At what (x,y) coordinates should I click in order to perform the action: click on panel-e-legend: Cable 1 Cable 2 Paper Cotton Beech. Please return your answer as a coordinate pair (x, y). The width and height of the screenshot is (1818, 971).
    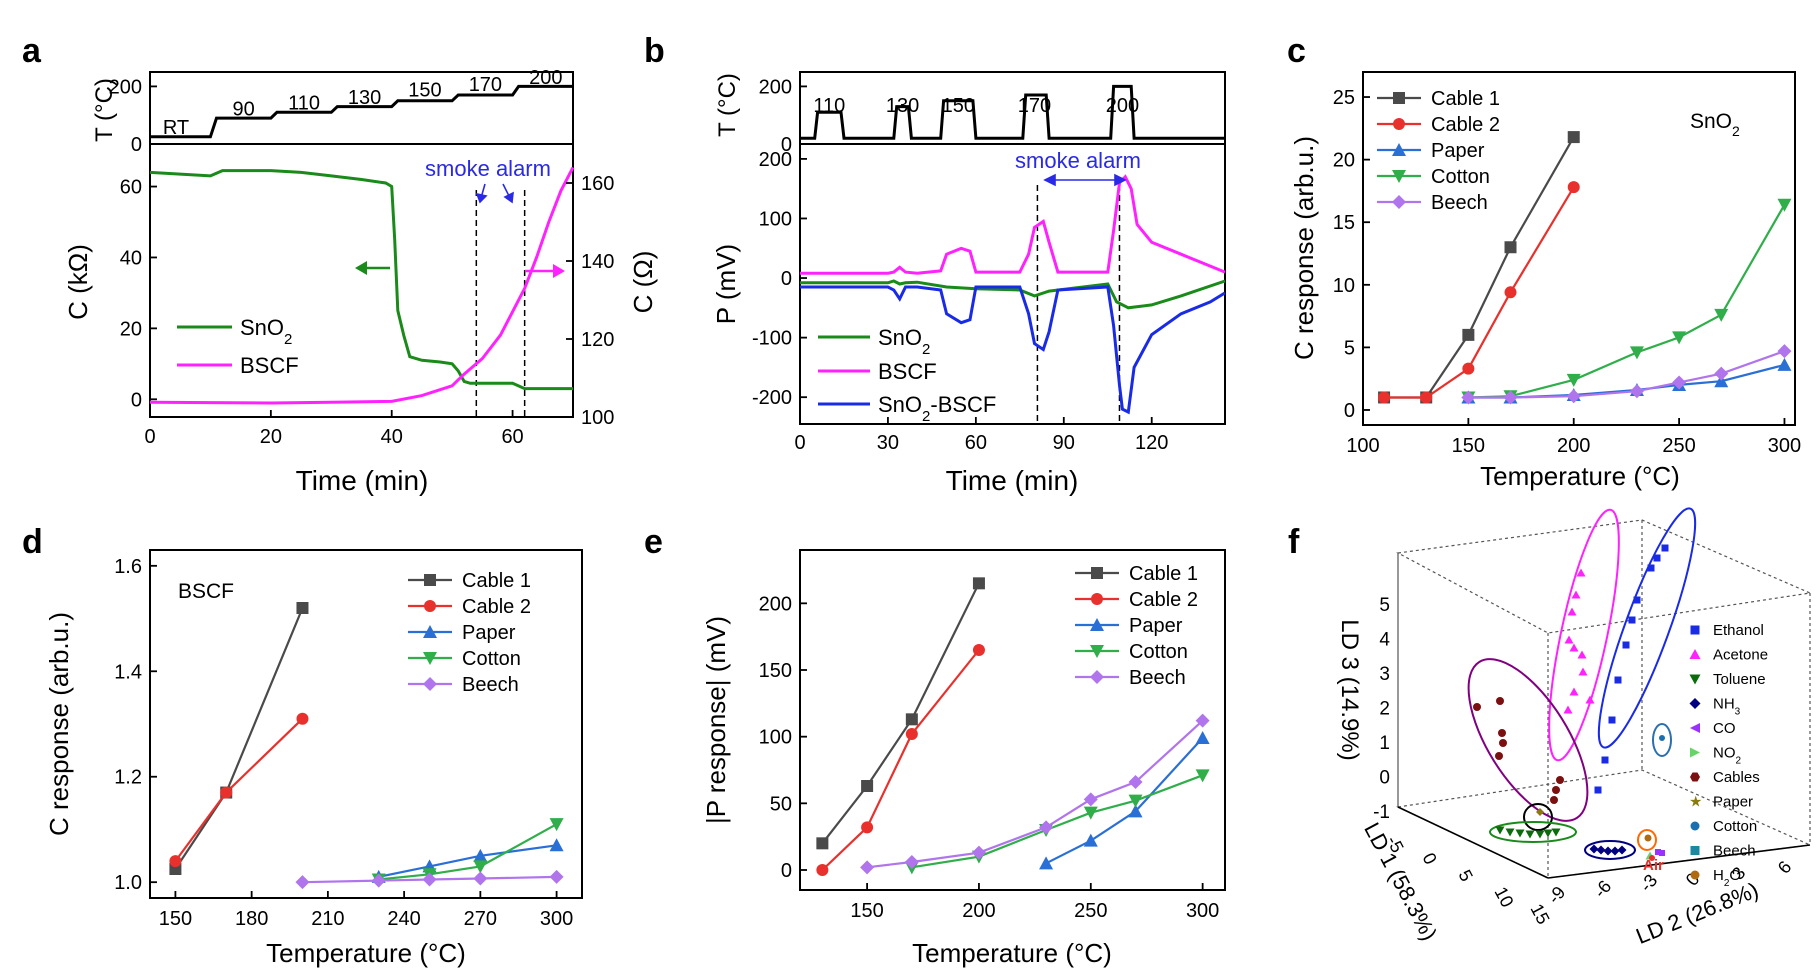
    Looking at the image, I should click on (1136, 626).